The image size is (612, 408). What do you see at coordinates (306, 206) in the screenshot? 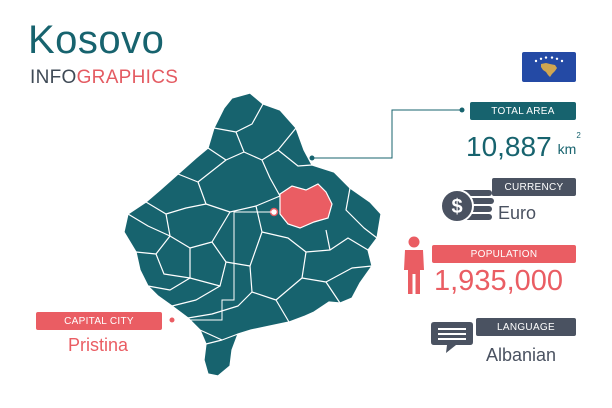
I see `highlighted-region` at bounding box center [306, 206].